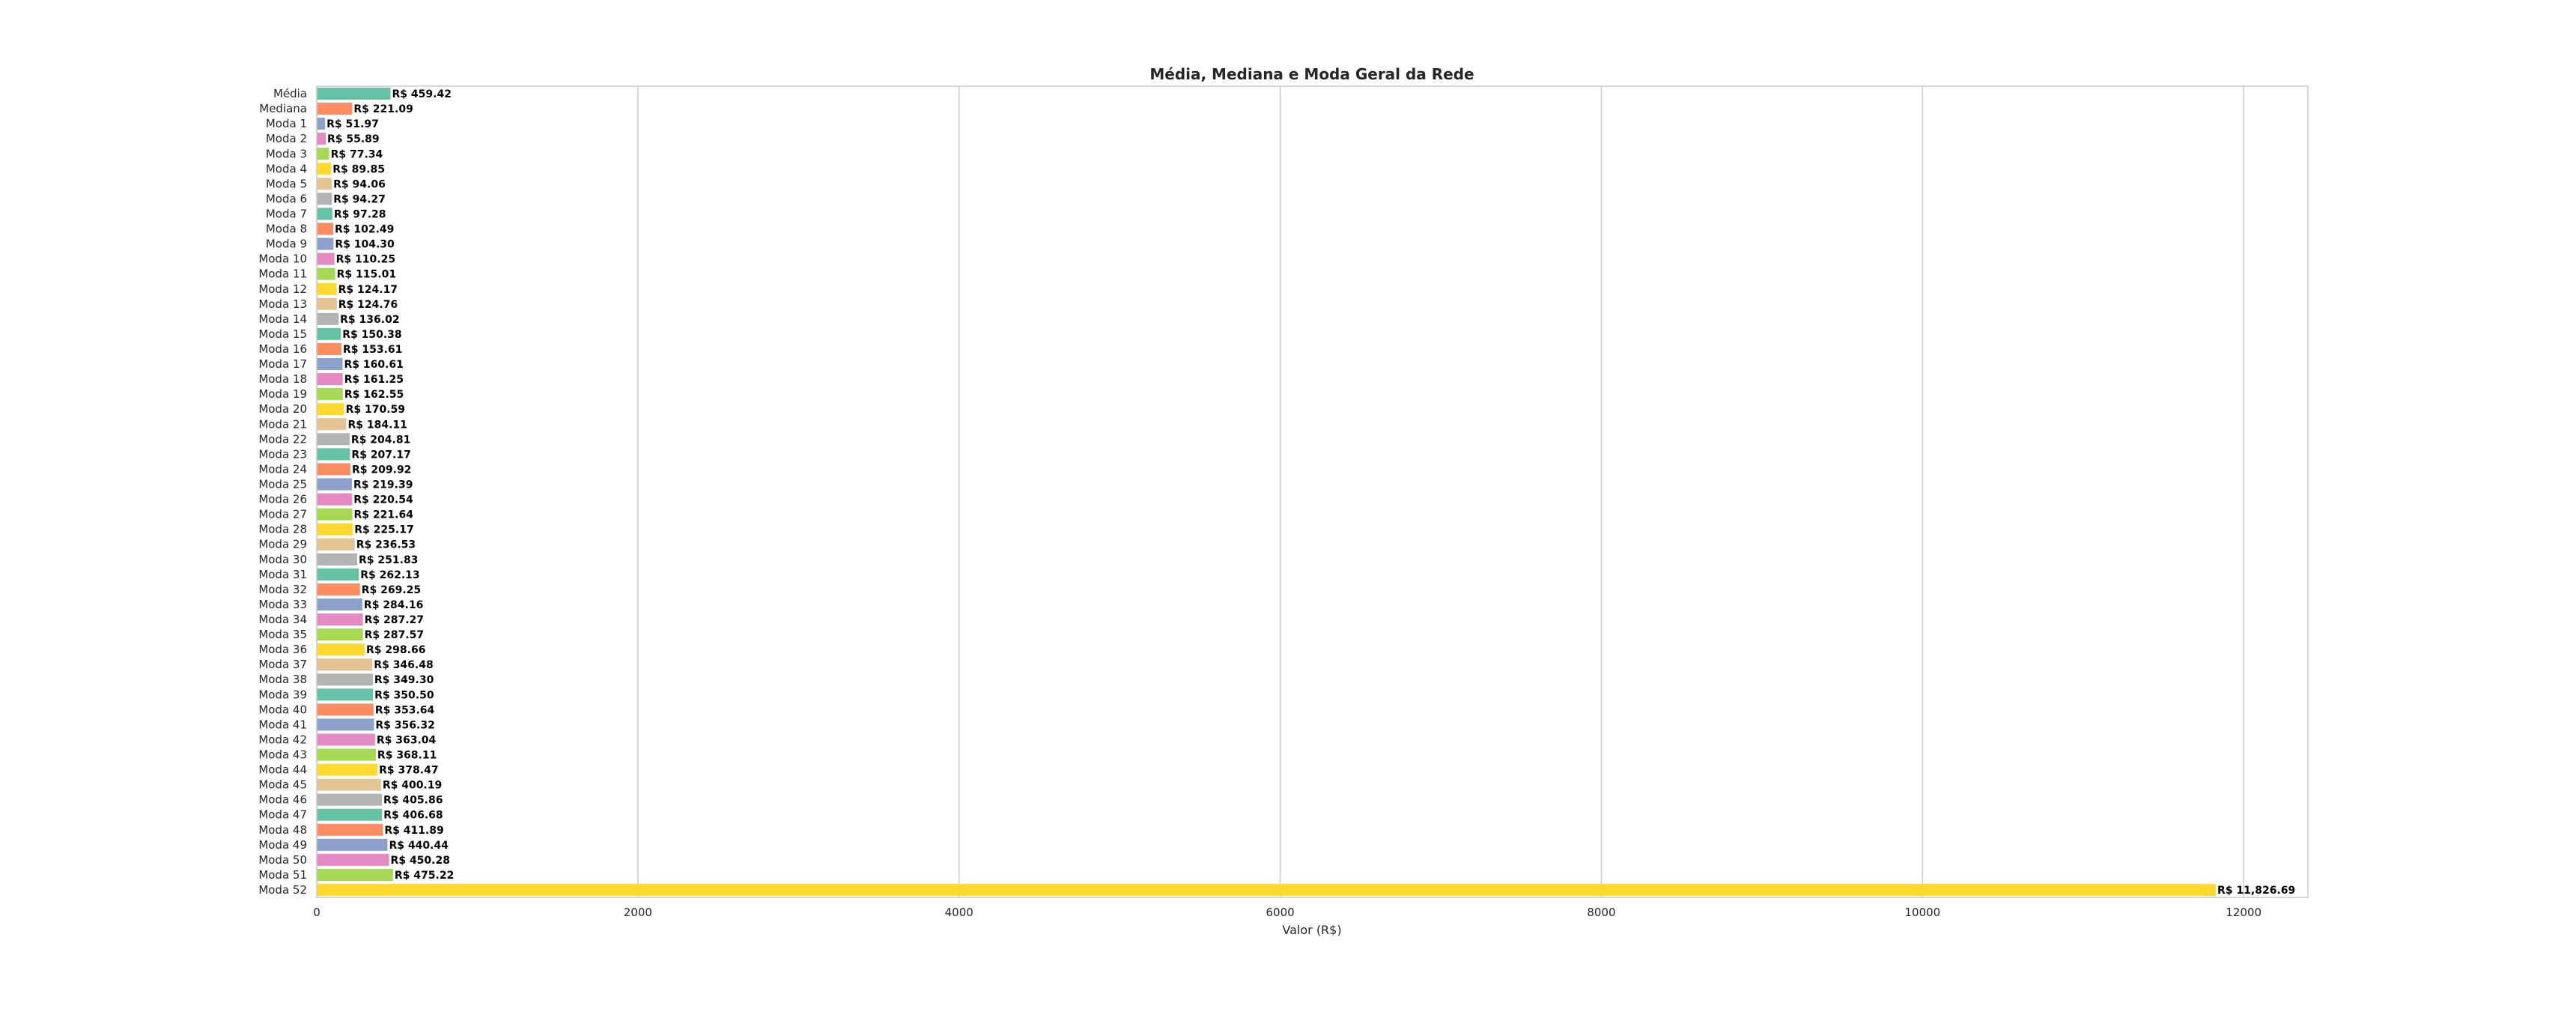  What do you see at coordinates (383, 485) in the screenshot?
I see `value-label: R$ 219.39` at bounding box center [383, 485].